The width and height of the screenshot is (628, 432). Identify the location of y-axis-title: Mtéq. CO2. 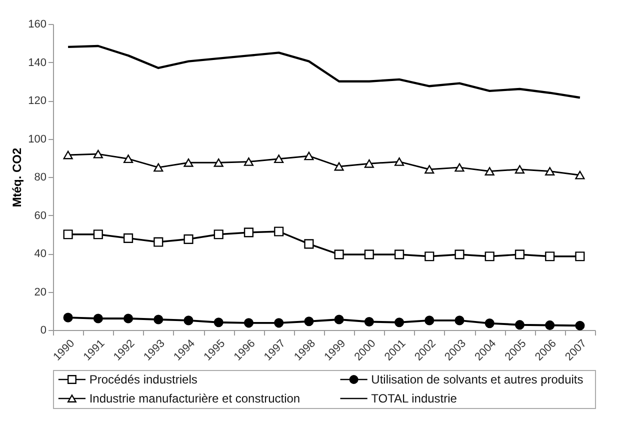
(17, 178).